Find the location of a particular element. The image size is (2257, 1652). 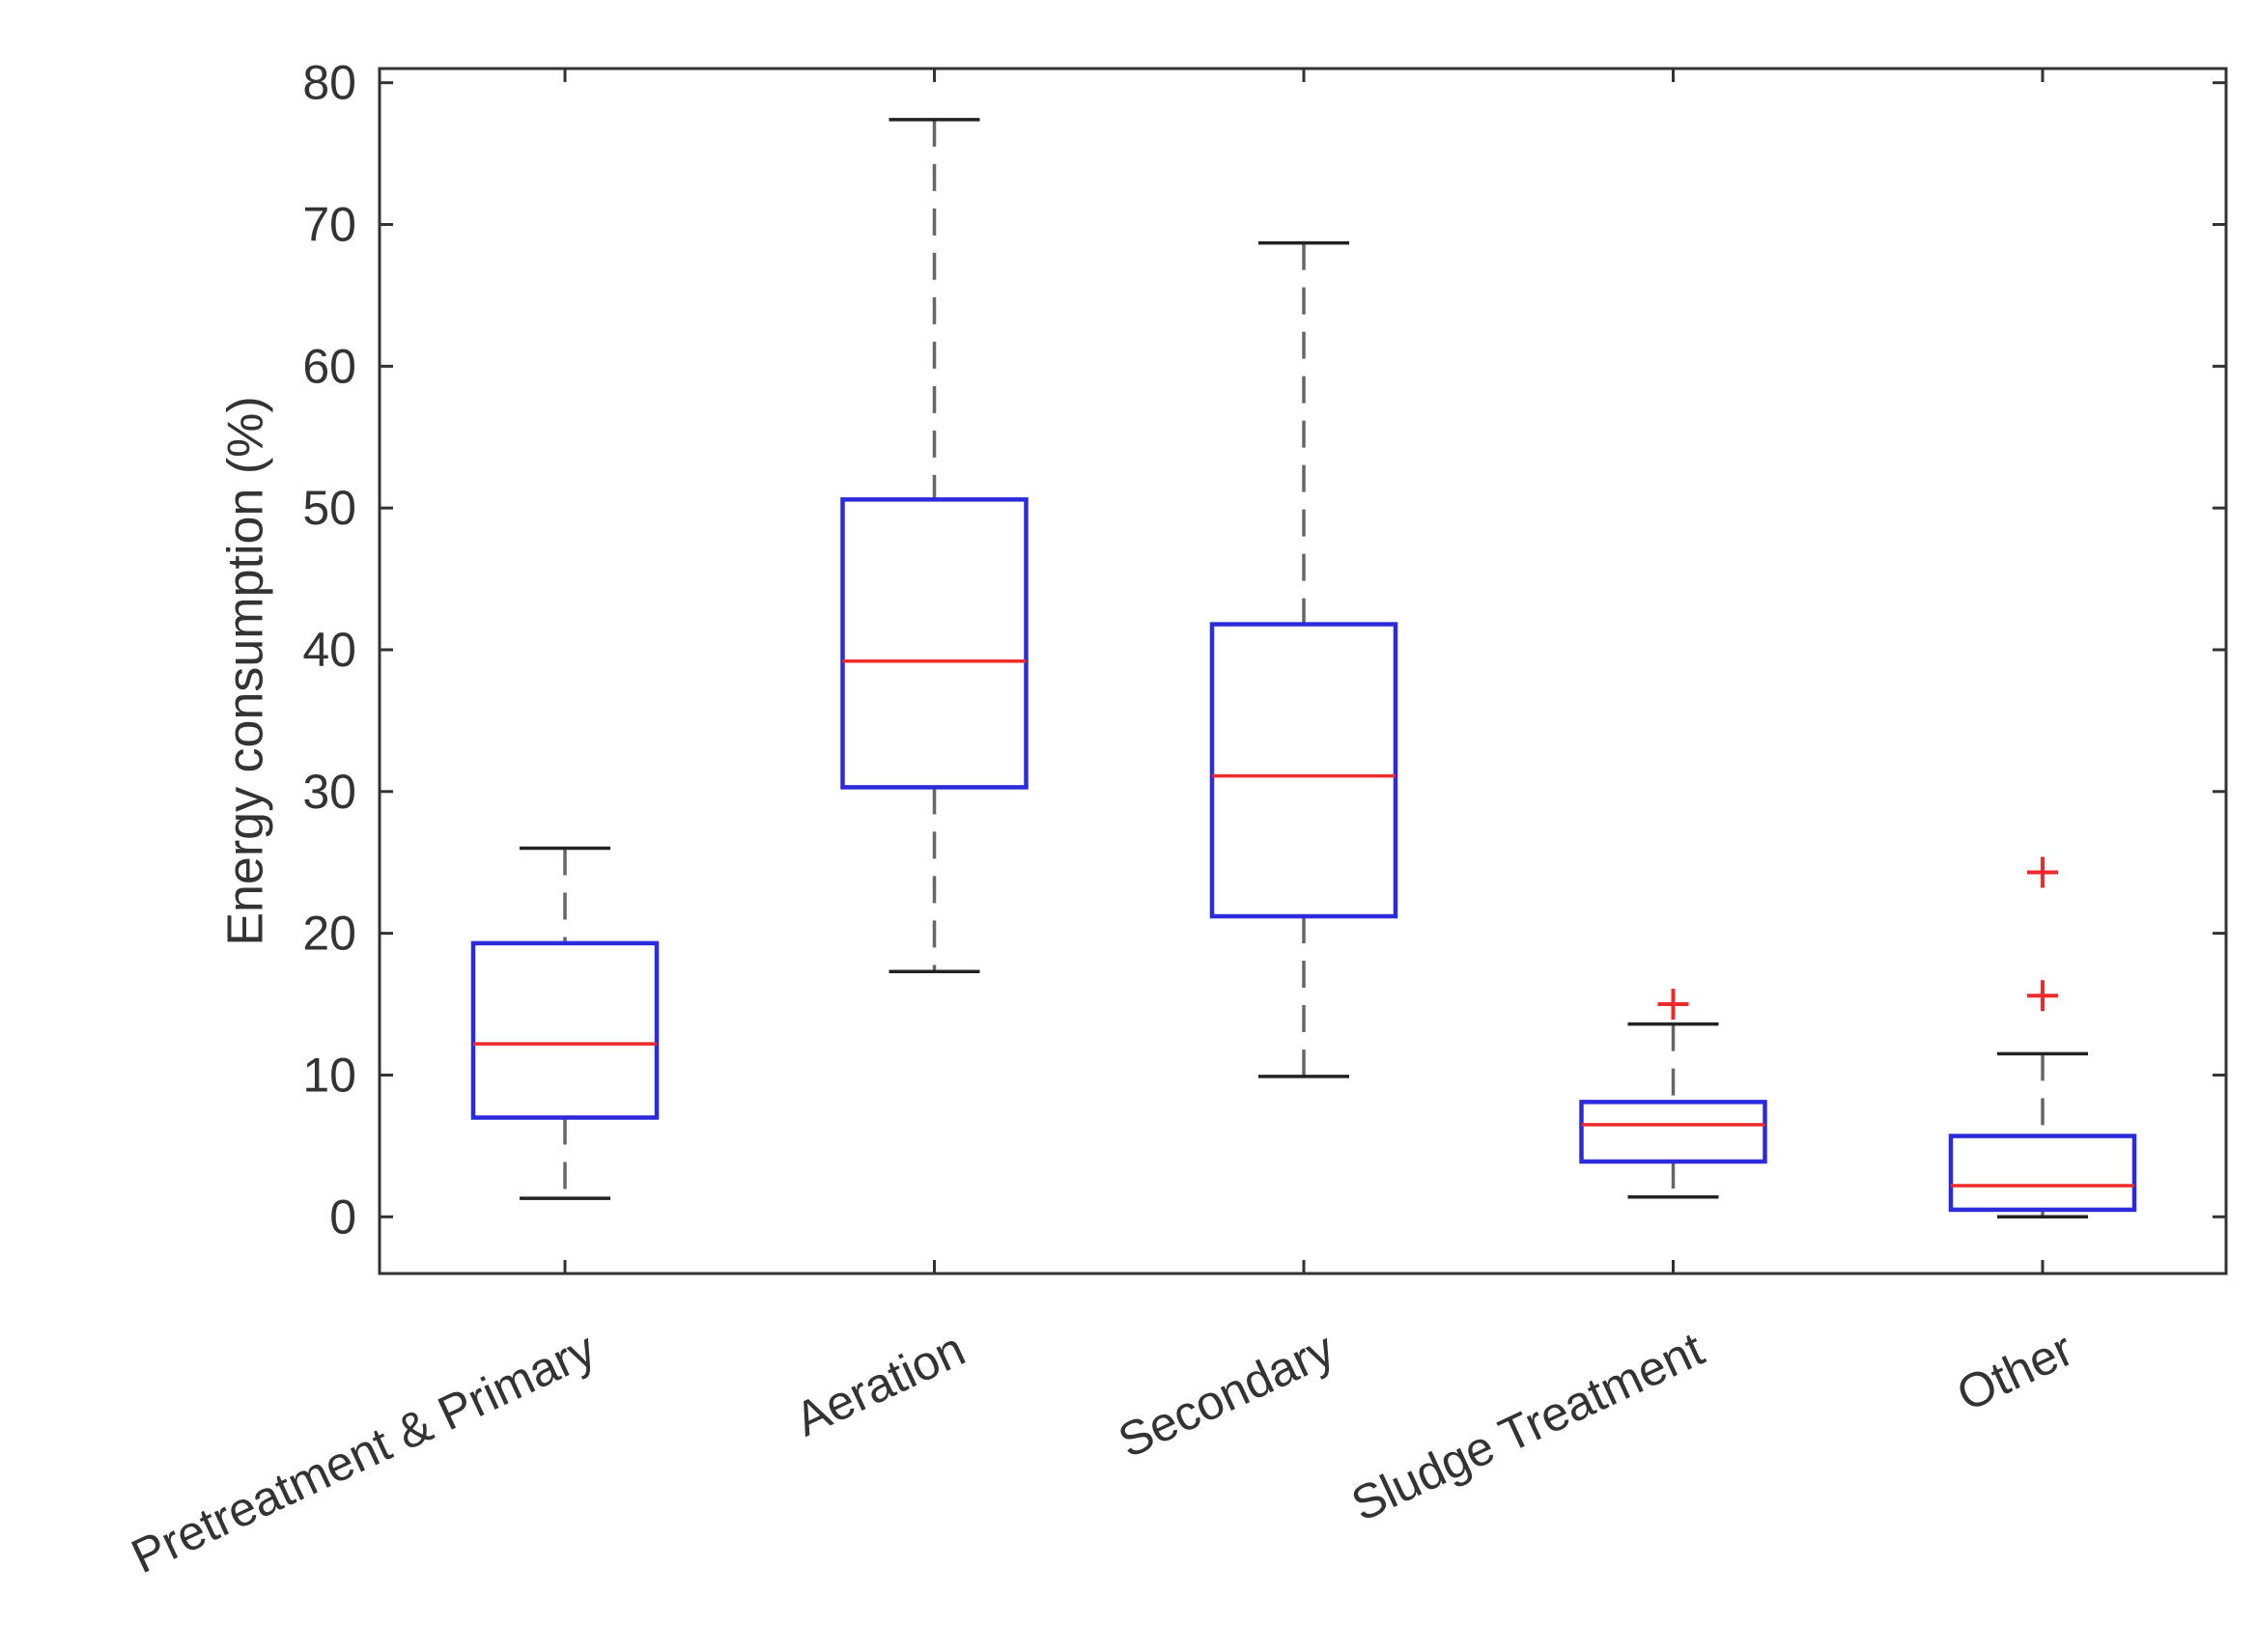

y-tick-label: 60 is located at coordinates (329, 366).